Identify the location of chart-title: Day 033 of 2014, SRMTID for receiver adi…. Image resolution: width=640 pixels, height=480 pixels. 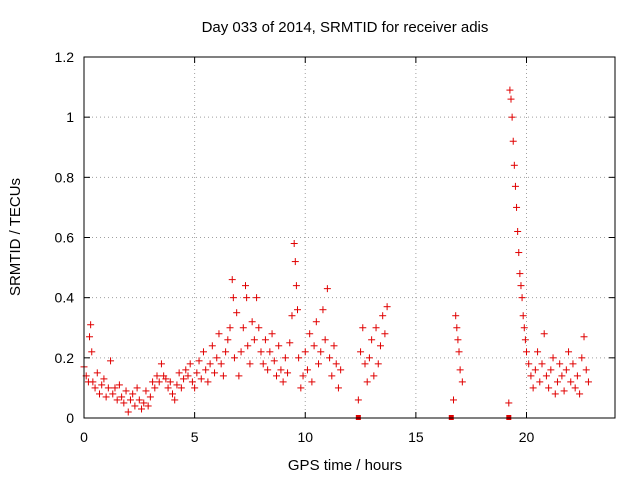
(345, 27).